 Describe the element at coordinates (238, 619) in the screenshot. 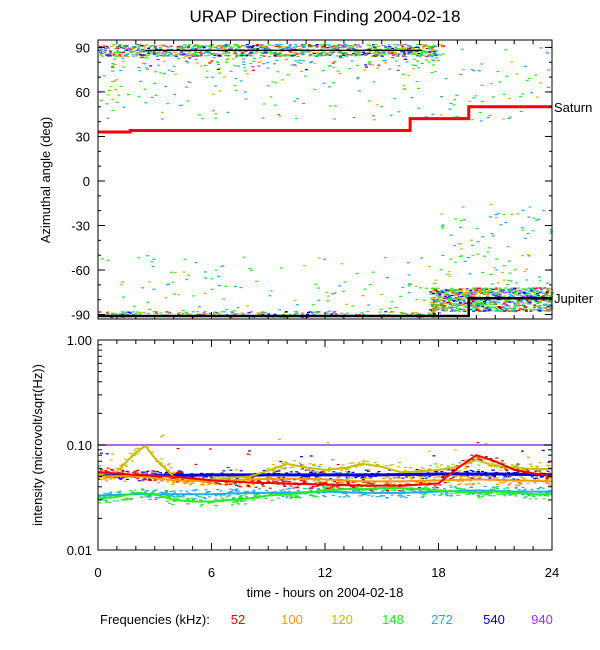

I see `legend-item-52: 52` at that location.